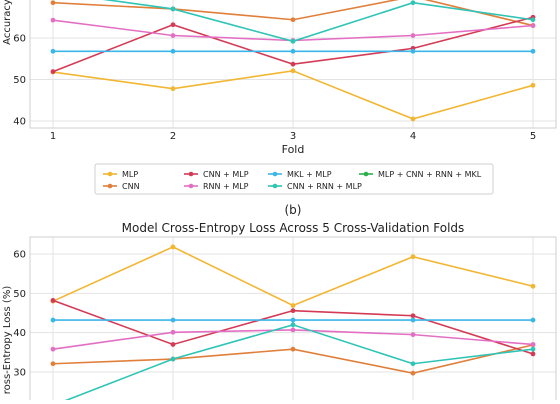 The width and height of the screenshot is (560, 404). I want to click on loss-y-ticks: 30 40 50 60, so click(19, 314).